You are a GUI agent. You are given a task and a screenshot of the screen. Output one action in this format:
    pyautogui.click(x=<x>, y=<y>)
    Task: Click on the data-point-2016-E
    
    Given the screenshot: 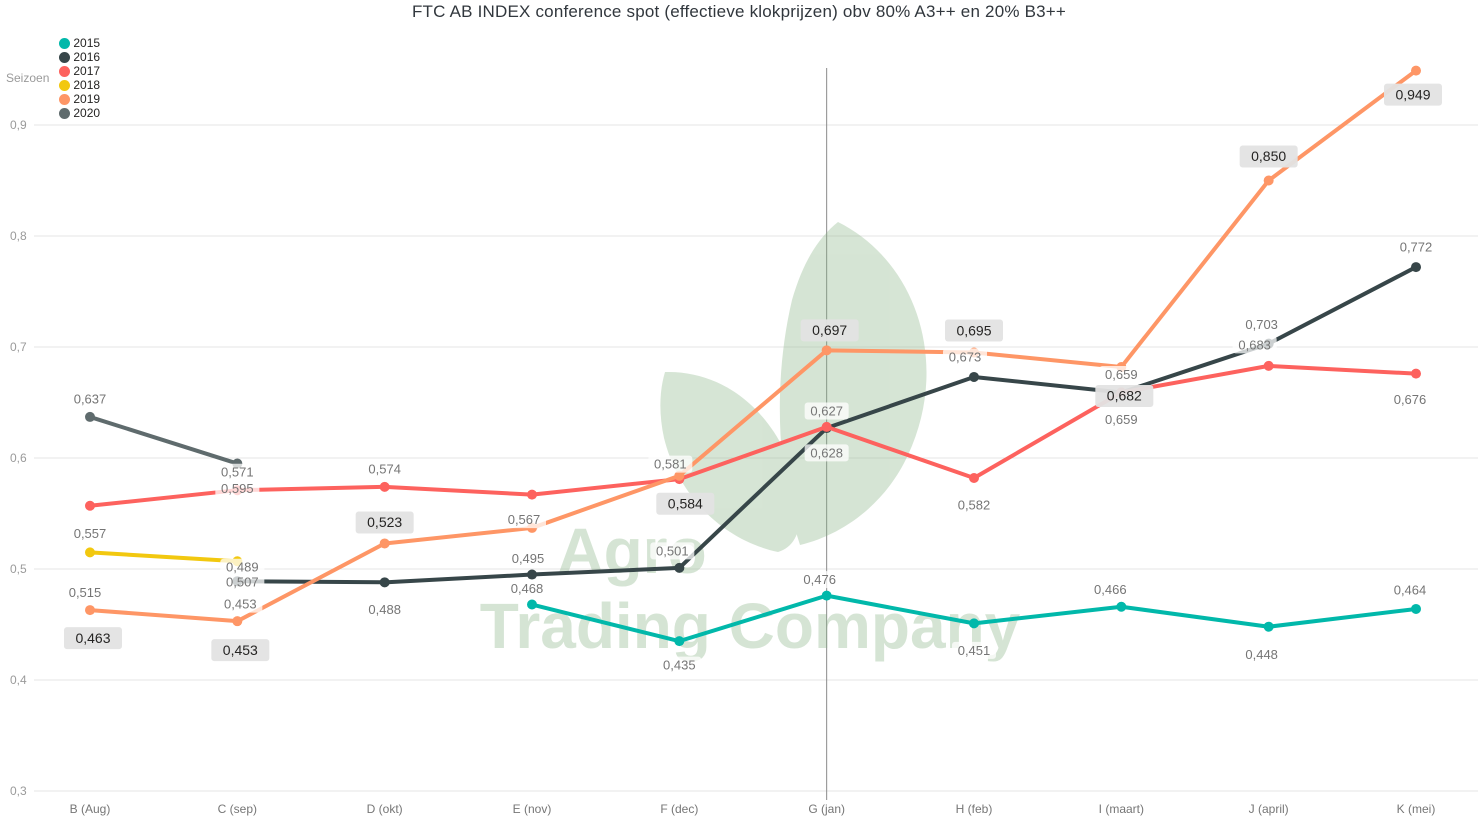 What is the action you would take?
    pyautogui.click(x=531, y=574)
    